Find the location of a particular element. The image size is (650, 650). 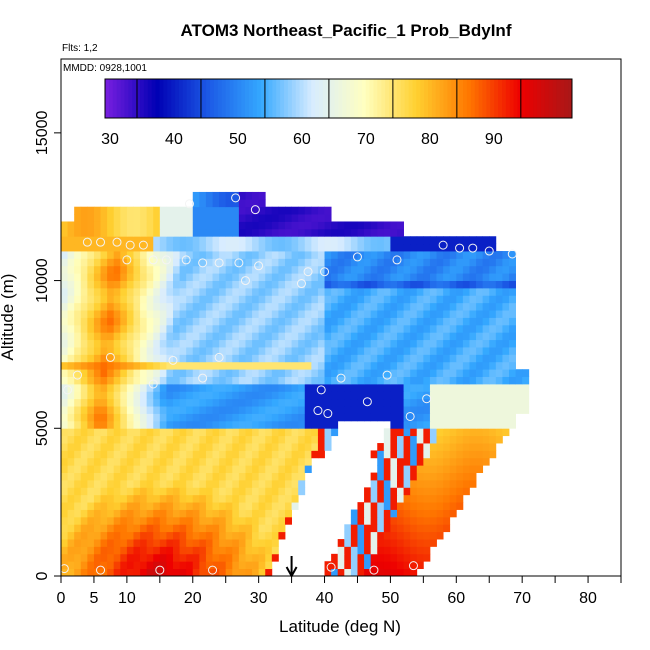

date-label: MMDD: 0928,1001 is located at coordinates (105, 68).